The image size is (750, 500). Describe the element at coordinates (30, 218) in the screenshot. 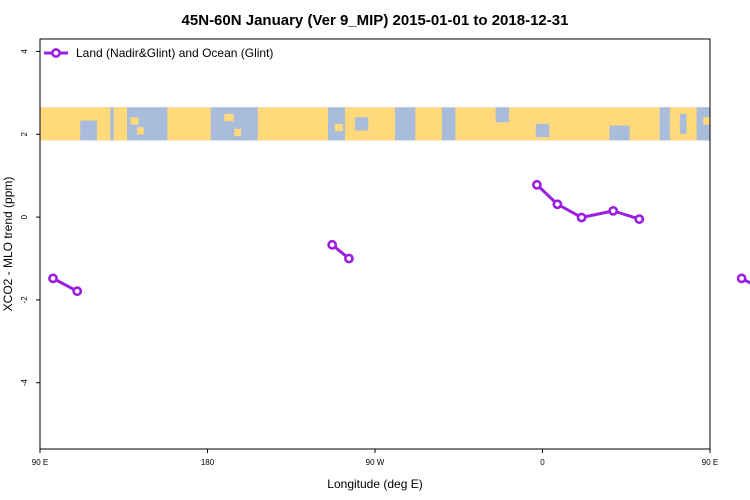

I see `y-axis: -4 -2 0 2 4` at that location.